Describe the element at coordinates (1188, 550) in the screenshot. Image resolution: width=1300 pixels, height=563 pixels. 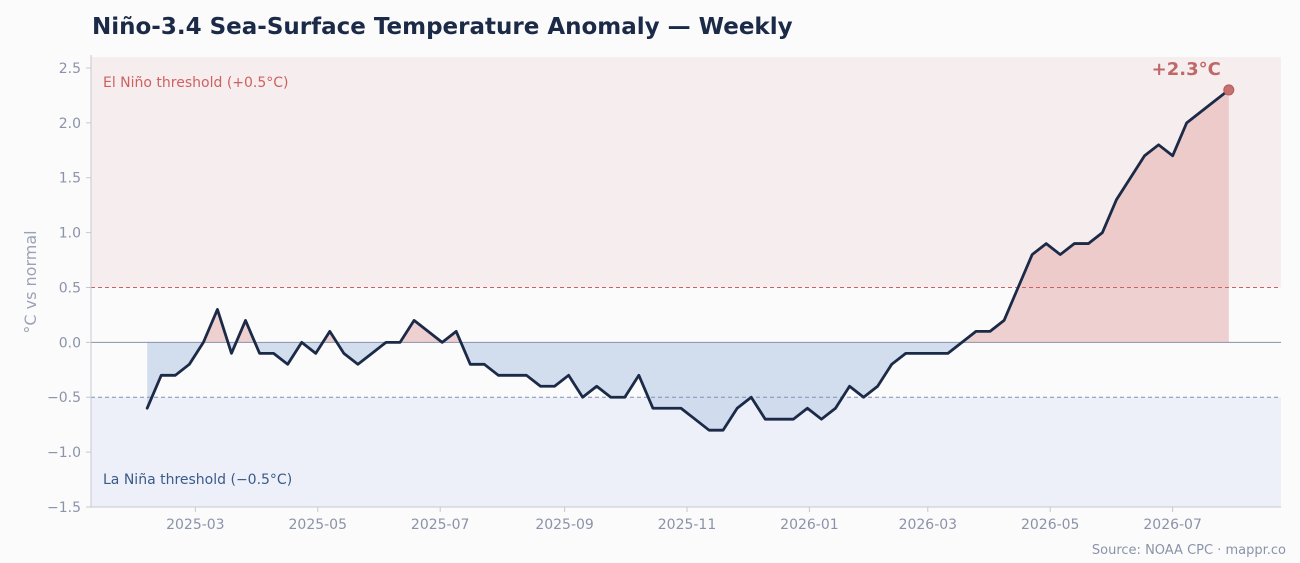
I see `source-note: Source: NOAA CPC · mappr.co` at that location.